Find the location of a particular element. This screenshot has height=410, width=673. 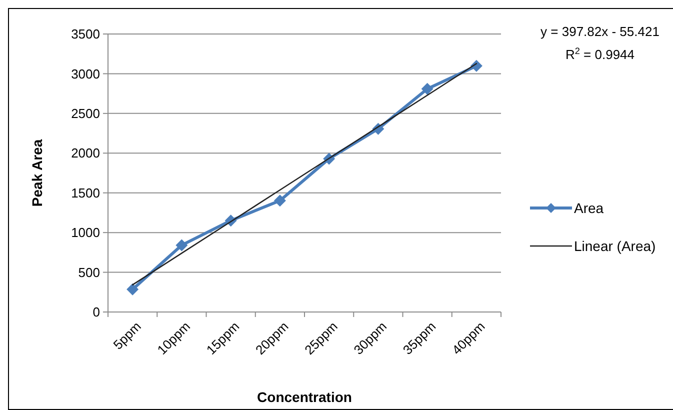

legend-label: Linear (Area) is located at coordinates (615, 246).